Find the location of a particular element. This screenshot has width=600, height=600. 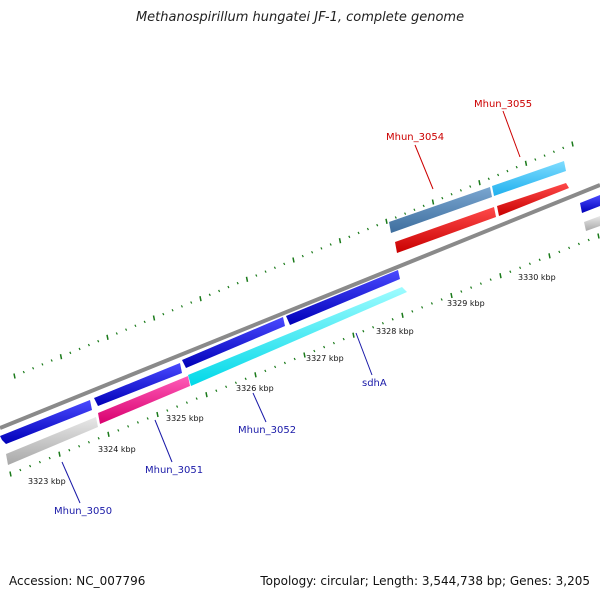

gene-forward-edge is located at coordinates (590, 204).